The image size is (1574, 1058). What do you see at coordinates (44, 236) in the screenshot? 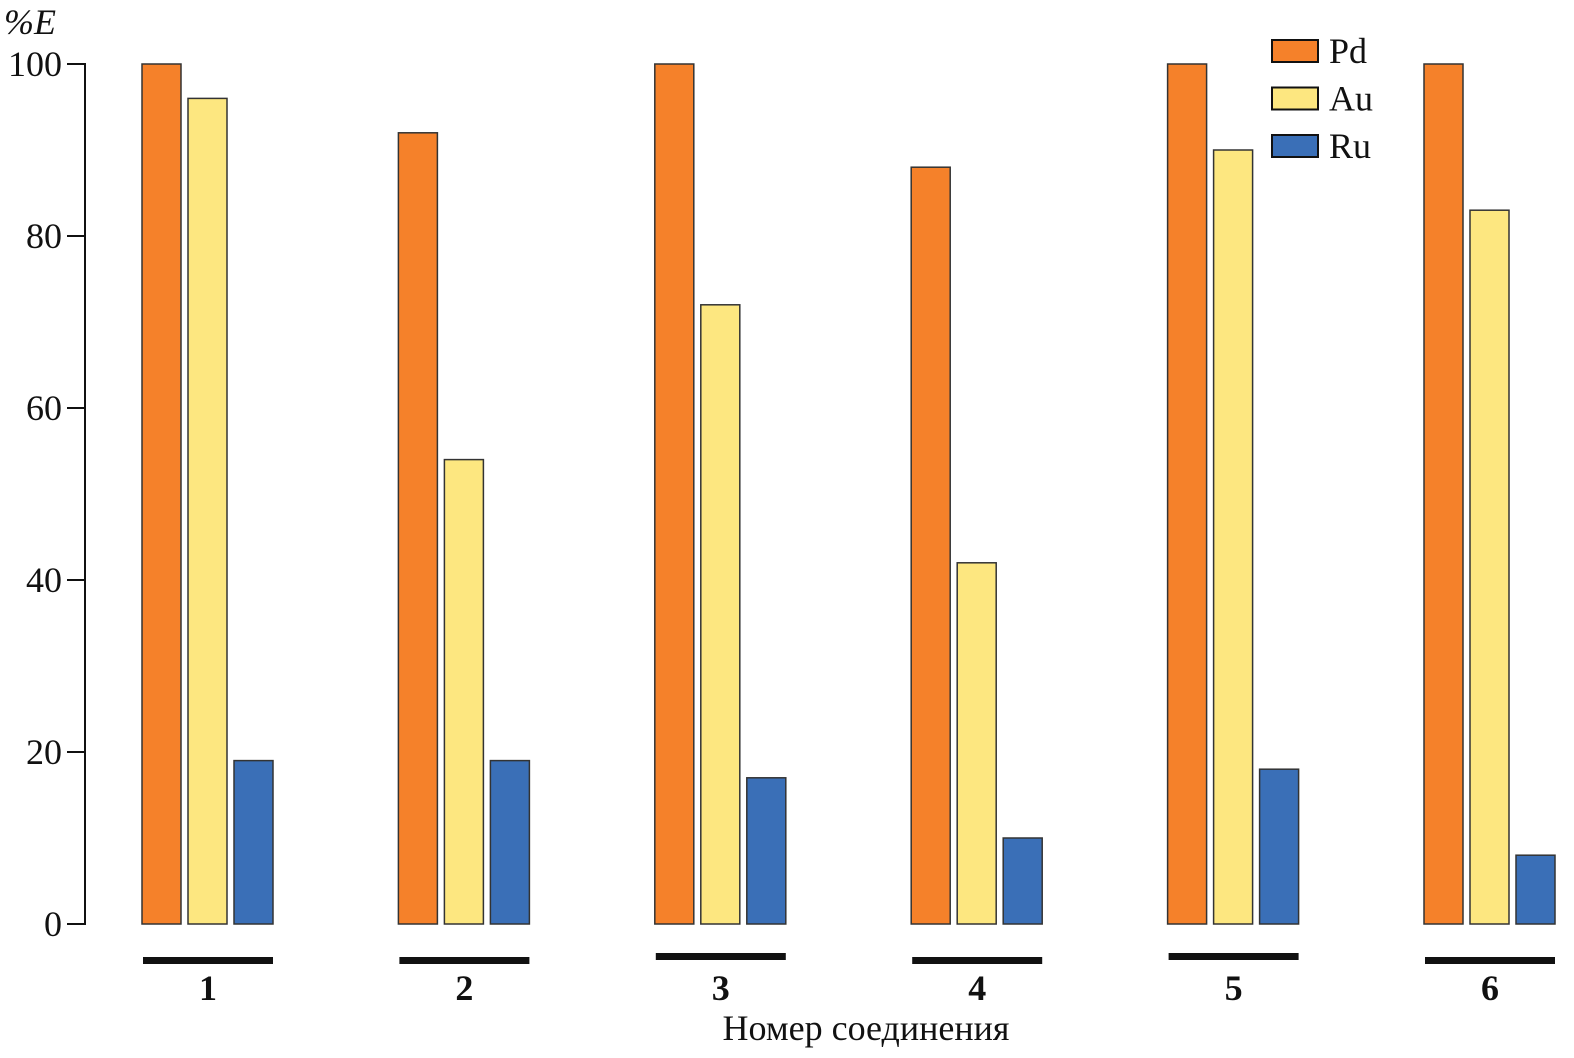
I see `y-tick-label: 80` at bounding box center [44, 236].